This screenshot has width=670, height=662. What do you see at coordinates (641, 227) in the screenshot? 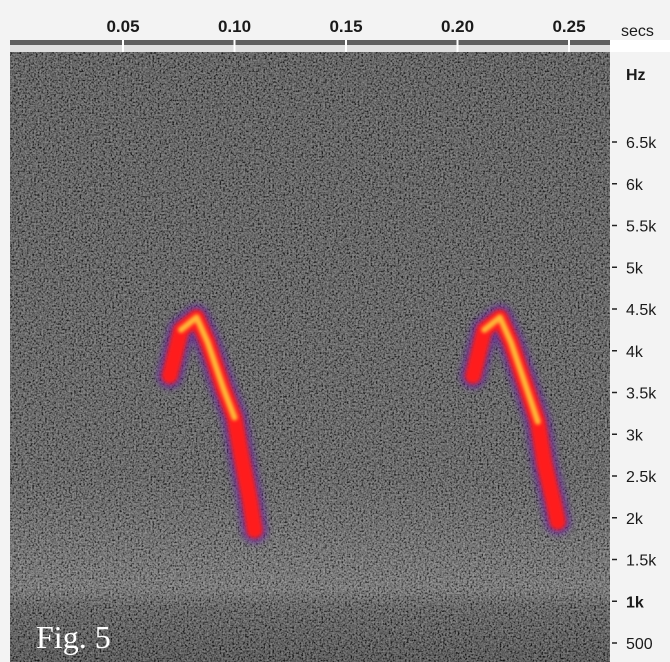
I see `y-tick-label: 5.5k` at bounding box center [641, 227].